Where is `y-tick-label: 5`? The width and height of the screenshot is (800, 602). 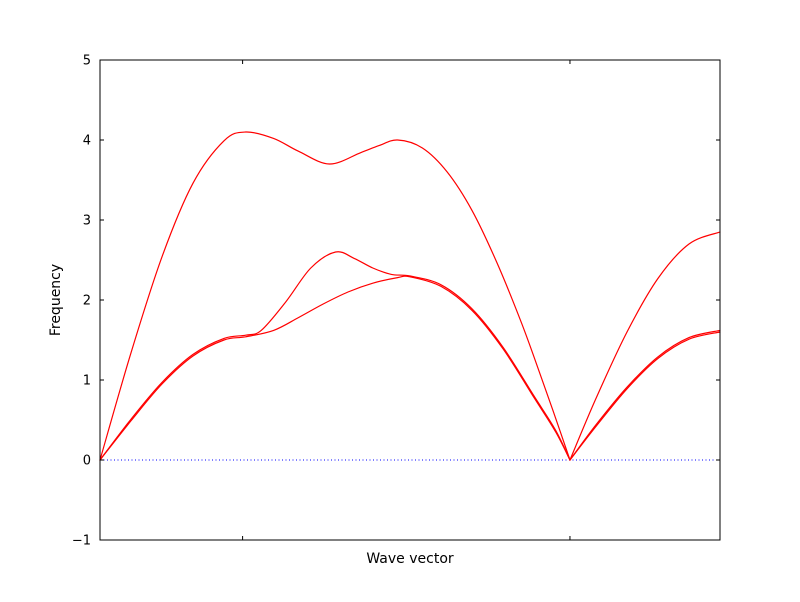
y-tick-label: 5 is located at coordinates (87, 61).